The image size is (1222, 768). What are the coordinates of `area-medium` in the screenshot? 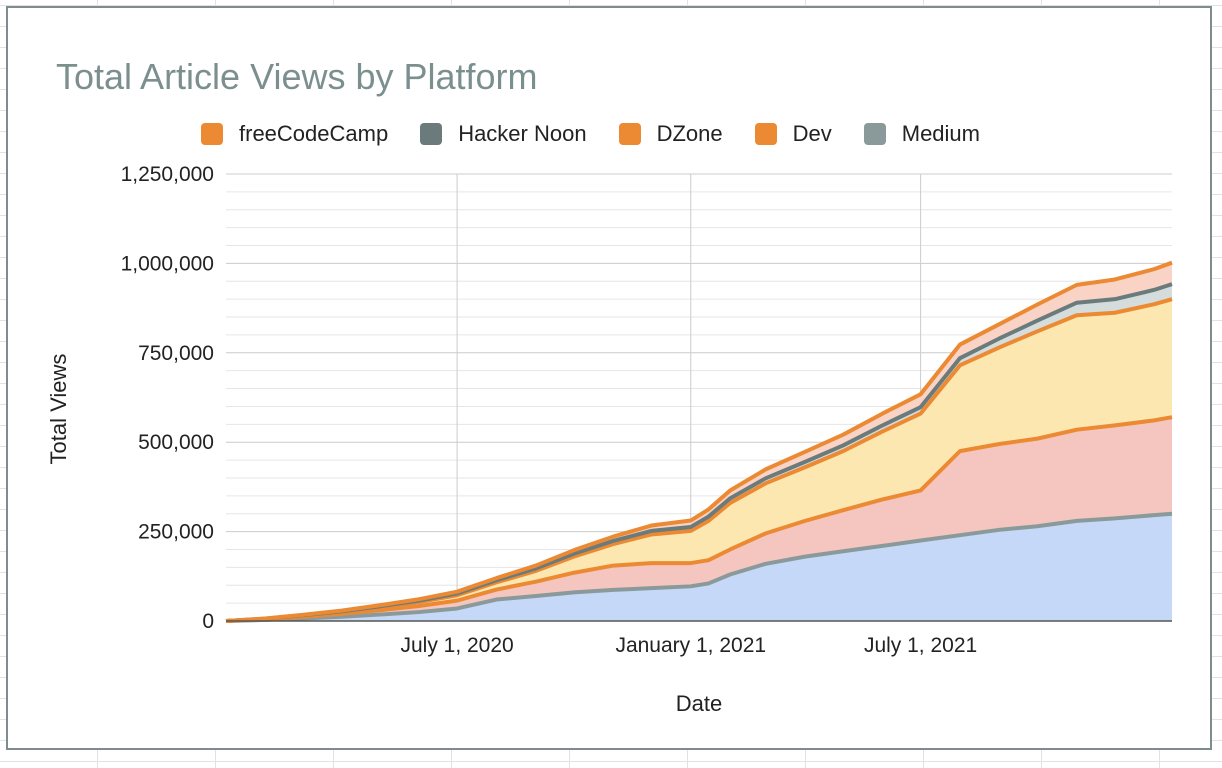 It's located at (699, 567).